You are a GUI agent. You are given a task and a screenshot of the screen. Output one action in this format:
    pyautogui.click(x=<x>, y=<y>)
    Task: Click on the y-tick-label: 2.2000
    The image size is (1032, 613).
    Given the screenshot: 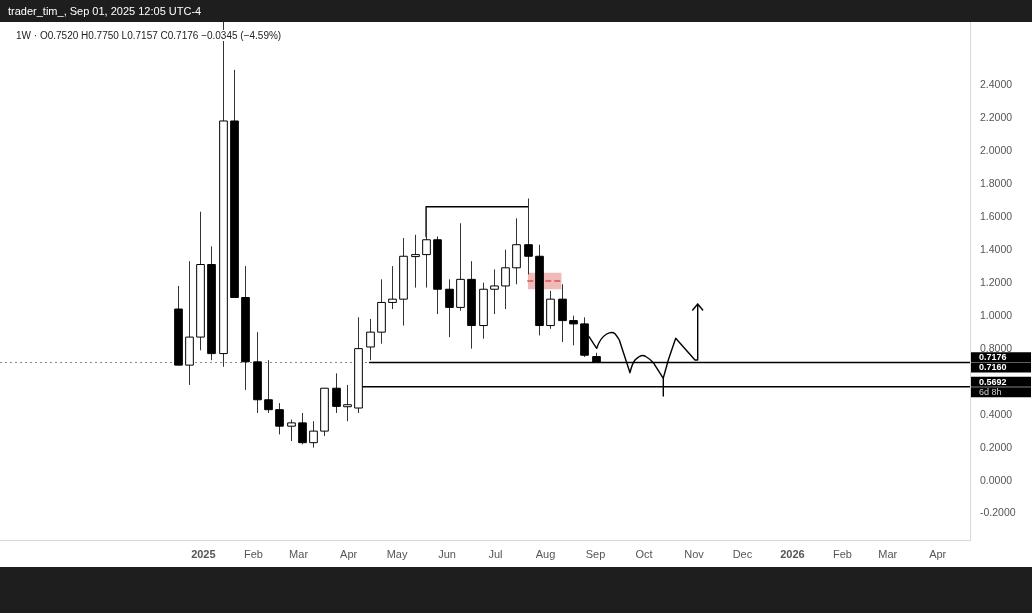 What is the action you would take?
    pyautogui.click(x=996, y=116)
    